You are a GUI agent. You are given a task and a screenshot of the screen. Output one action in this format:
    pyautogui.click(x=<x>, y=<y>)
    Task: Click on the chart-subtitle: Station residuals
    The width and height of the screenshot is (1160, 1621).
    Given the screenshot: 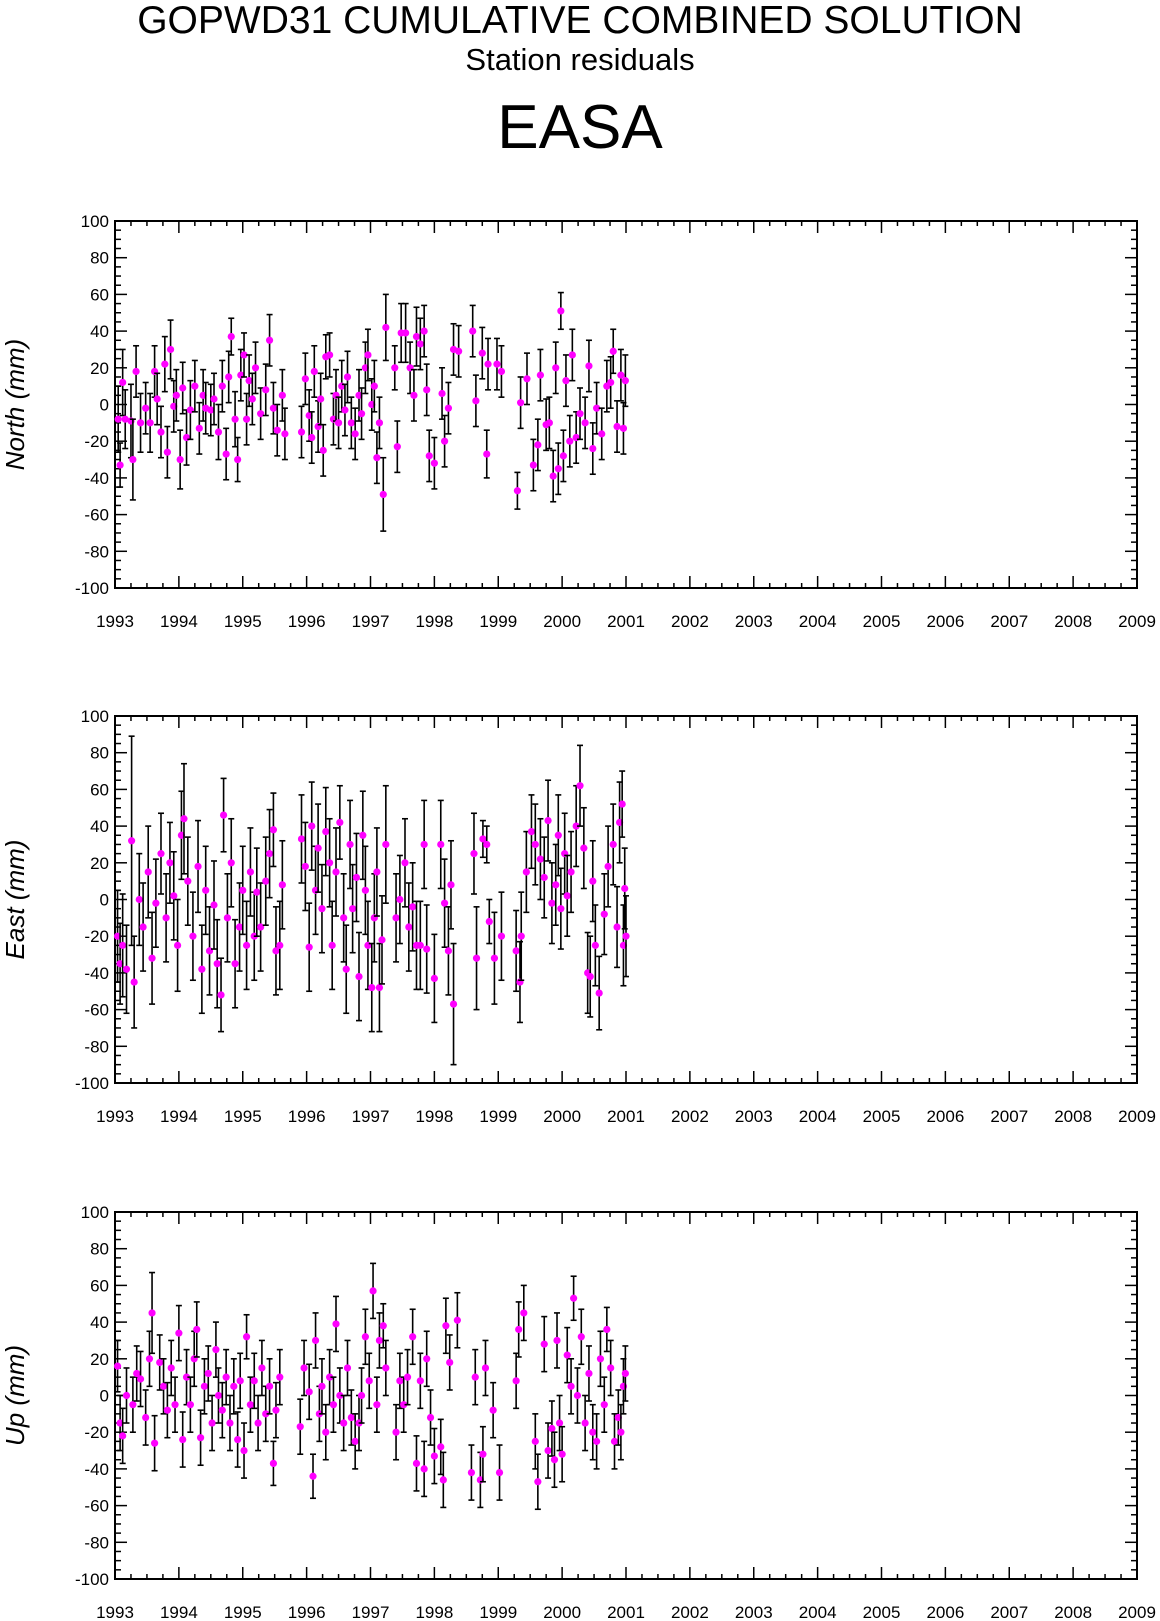 What is the action you would take?
    pyautogui.click(x=580, y=59)
    